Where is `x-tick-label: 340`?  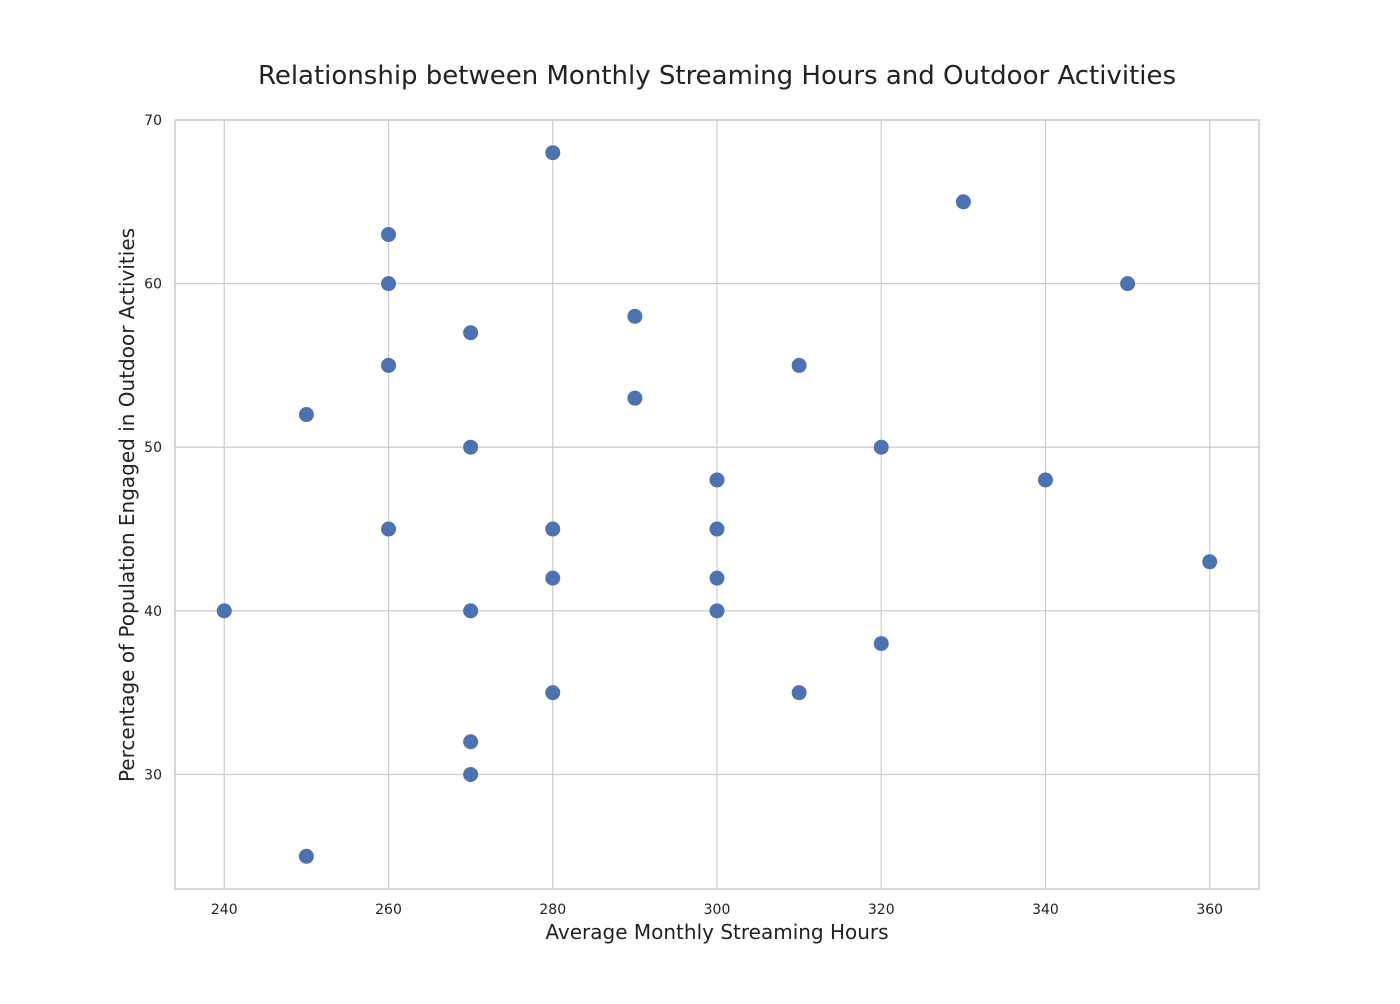 x-tick-label: 340 is located at coordinates (1045, 910).